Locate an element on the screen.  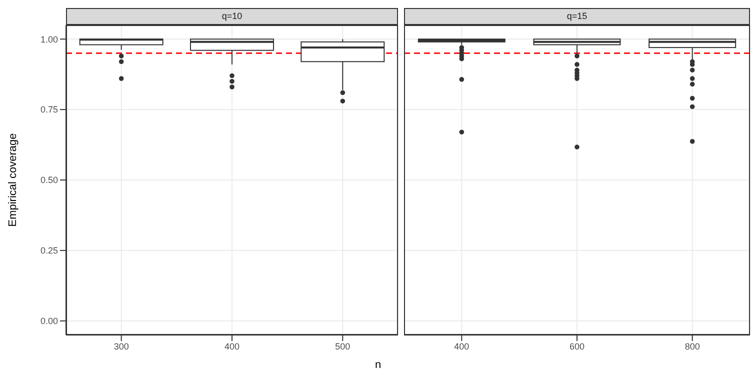
y-tick-label: 0.00 is located at coordinates (49, 321).